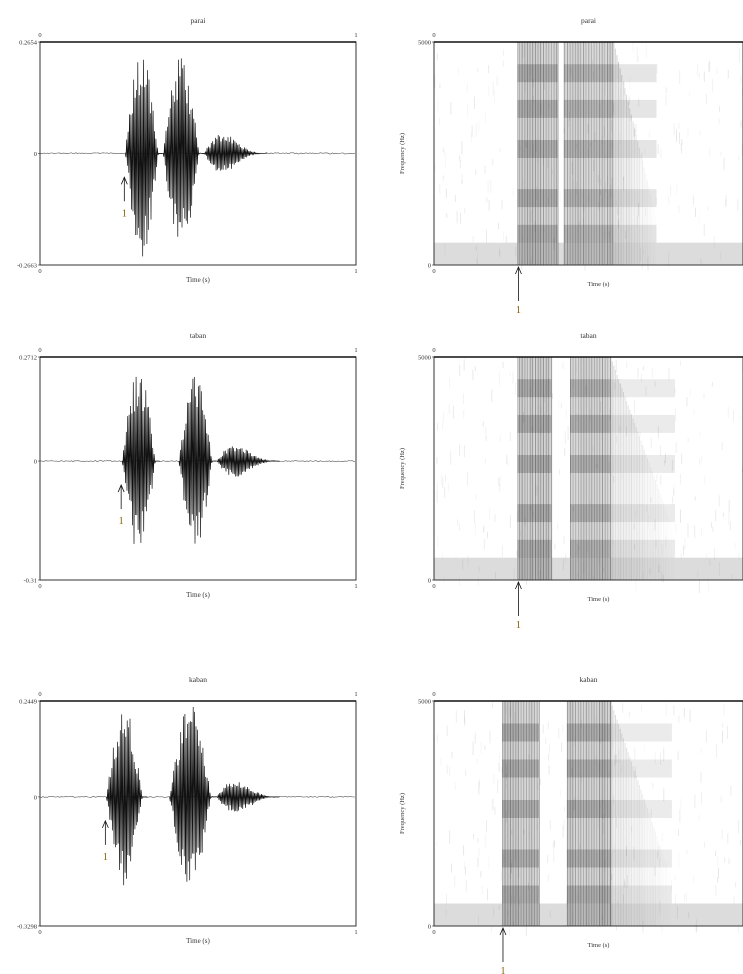 The width and height of the screenshot is (743, 974). I want to click on onset-arrow-head, so click(121, 488).